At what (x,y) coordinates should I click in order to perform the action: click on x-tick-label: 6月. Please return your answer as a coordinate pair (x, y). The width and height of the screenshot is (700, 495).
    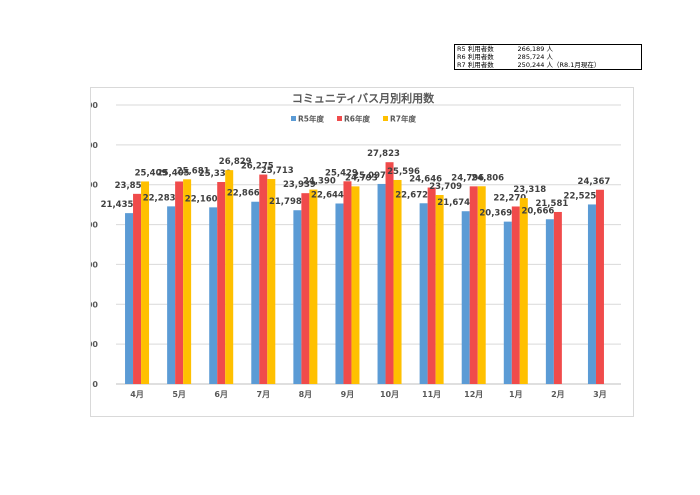
    Looking at the image, I should click on (221, 394).